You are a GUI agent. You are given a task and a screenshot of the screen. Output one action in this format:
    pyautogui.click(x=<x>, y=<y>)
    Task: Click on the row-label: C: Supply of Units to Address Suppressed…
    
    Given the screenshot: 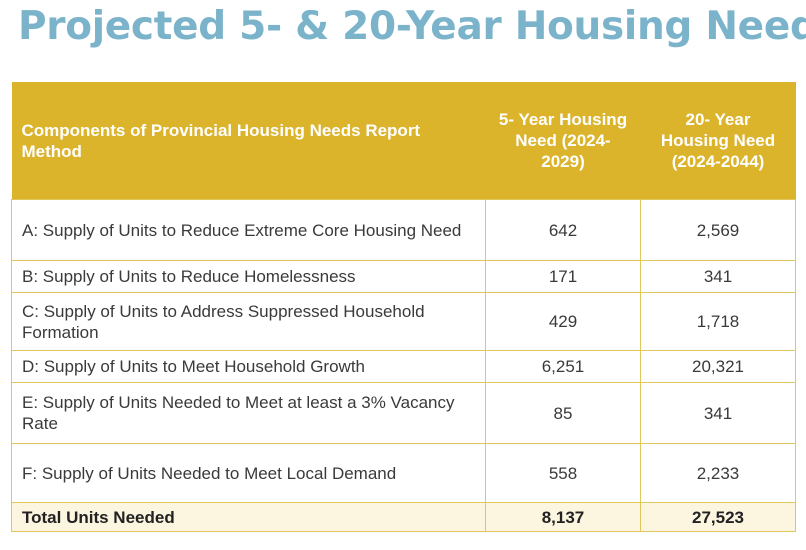 What is the action you would take?
    pyautogui.click(x=248, y=321)
    